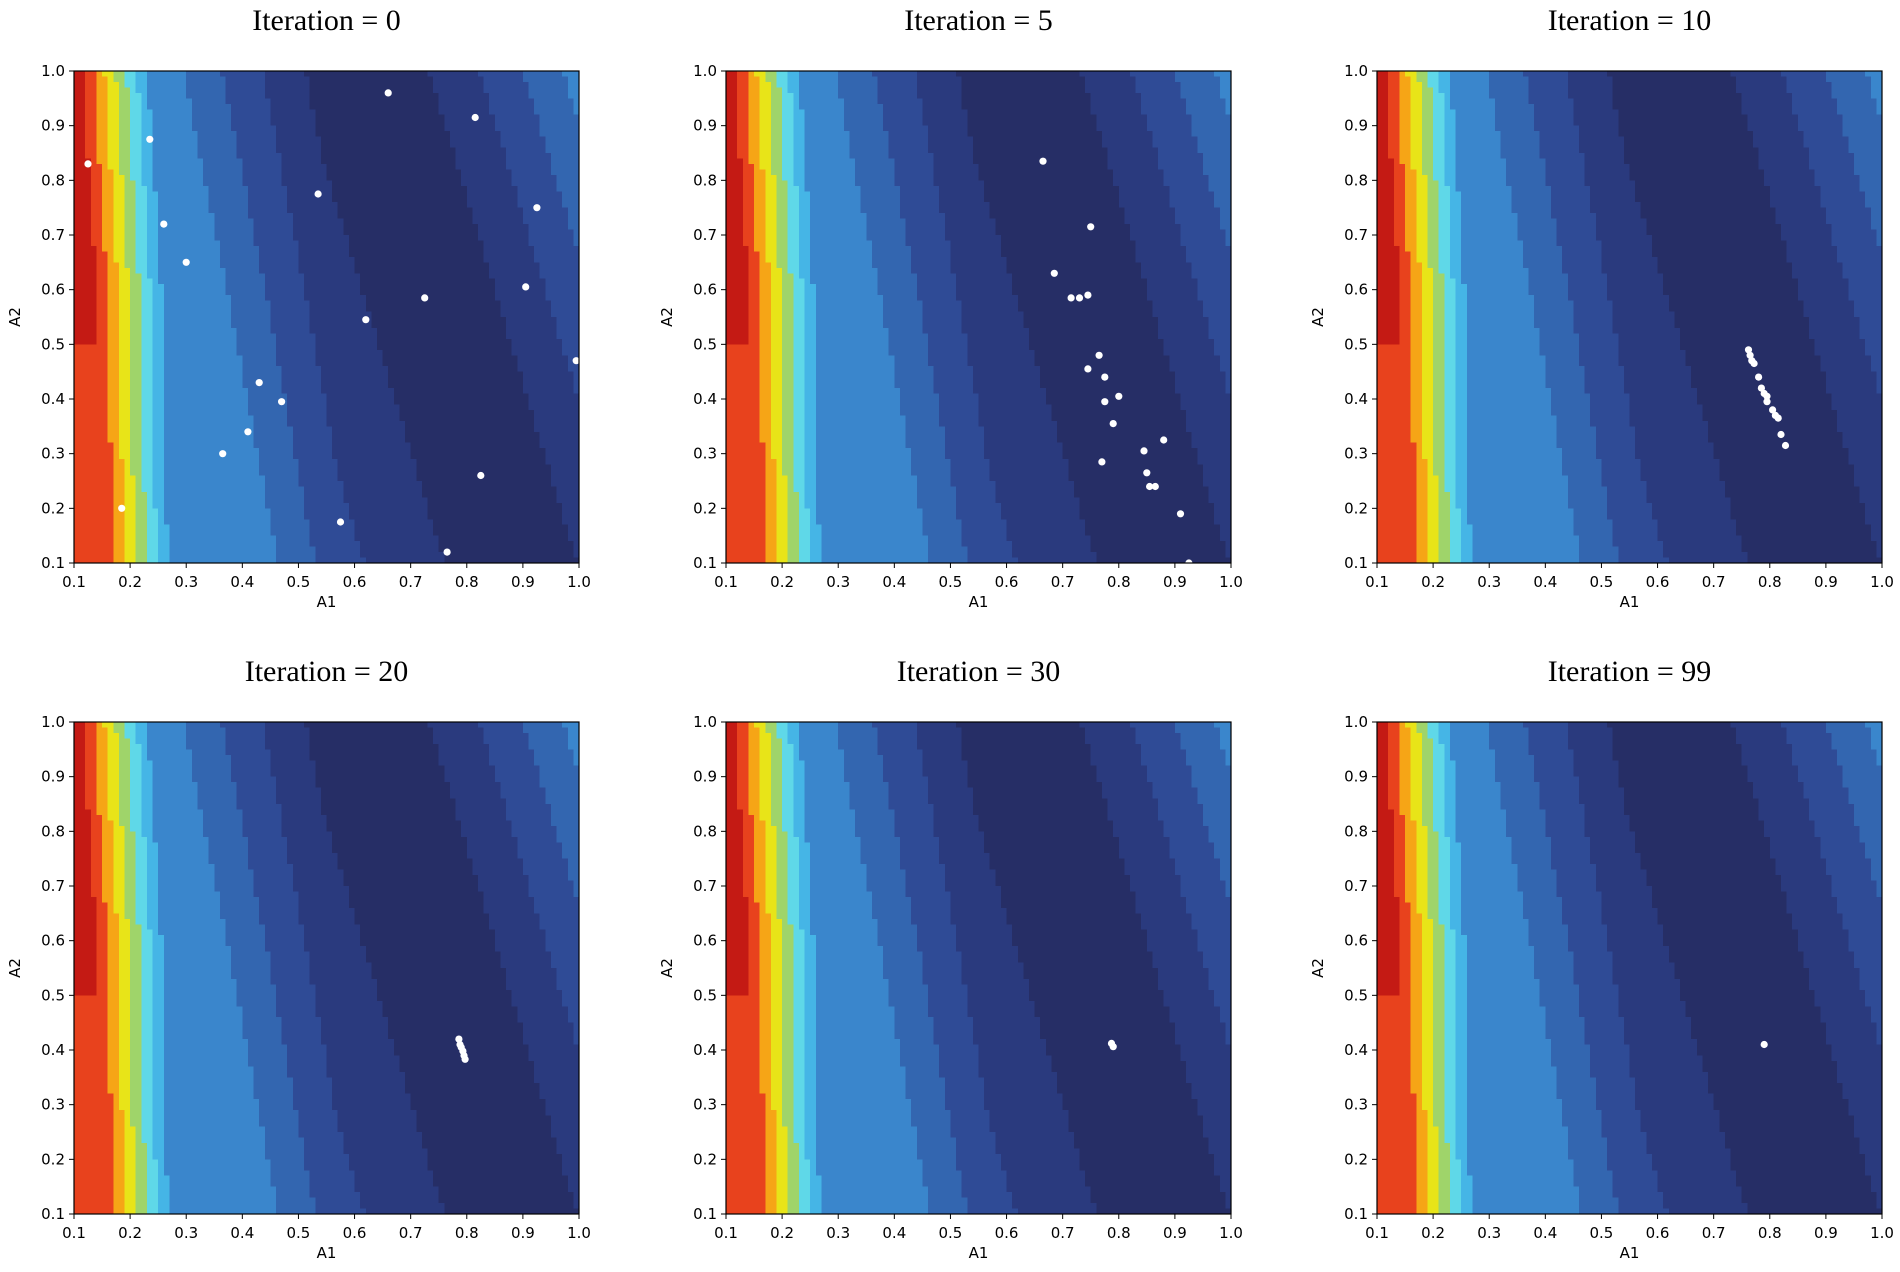 The width and height of the screenshot is (1900, 1272). Describe the element at coordinates (979, 671) in the screenshot. I see `subplot-title: Iteration = 30` at that location.